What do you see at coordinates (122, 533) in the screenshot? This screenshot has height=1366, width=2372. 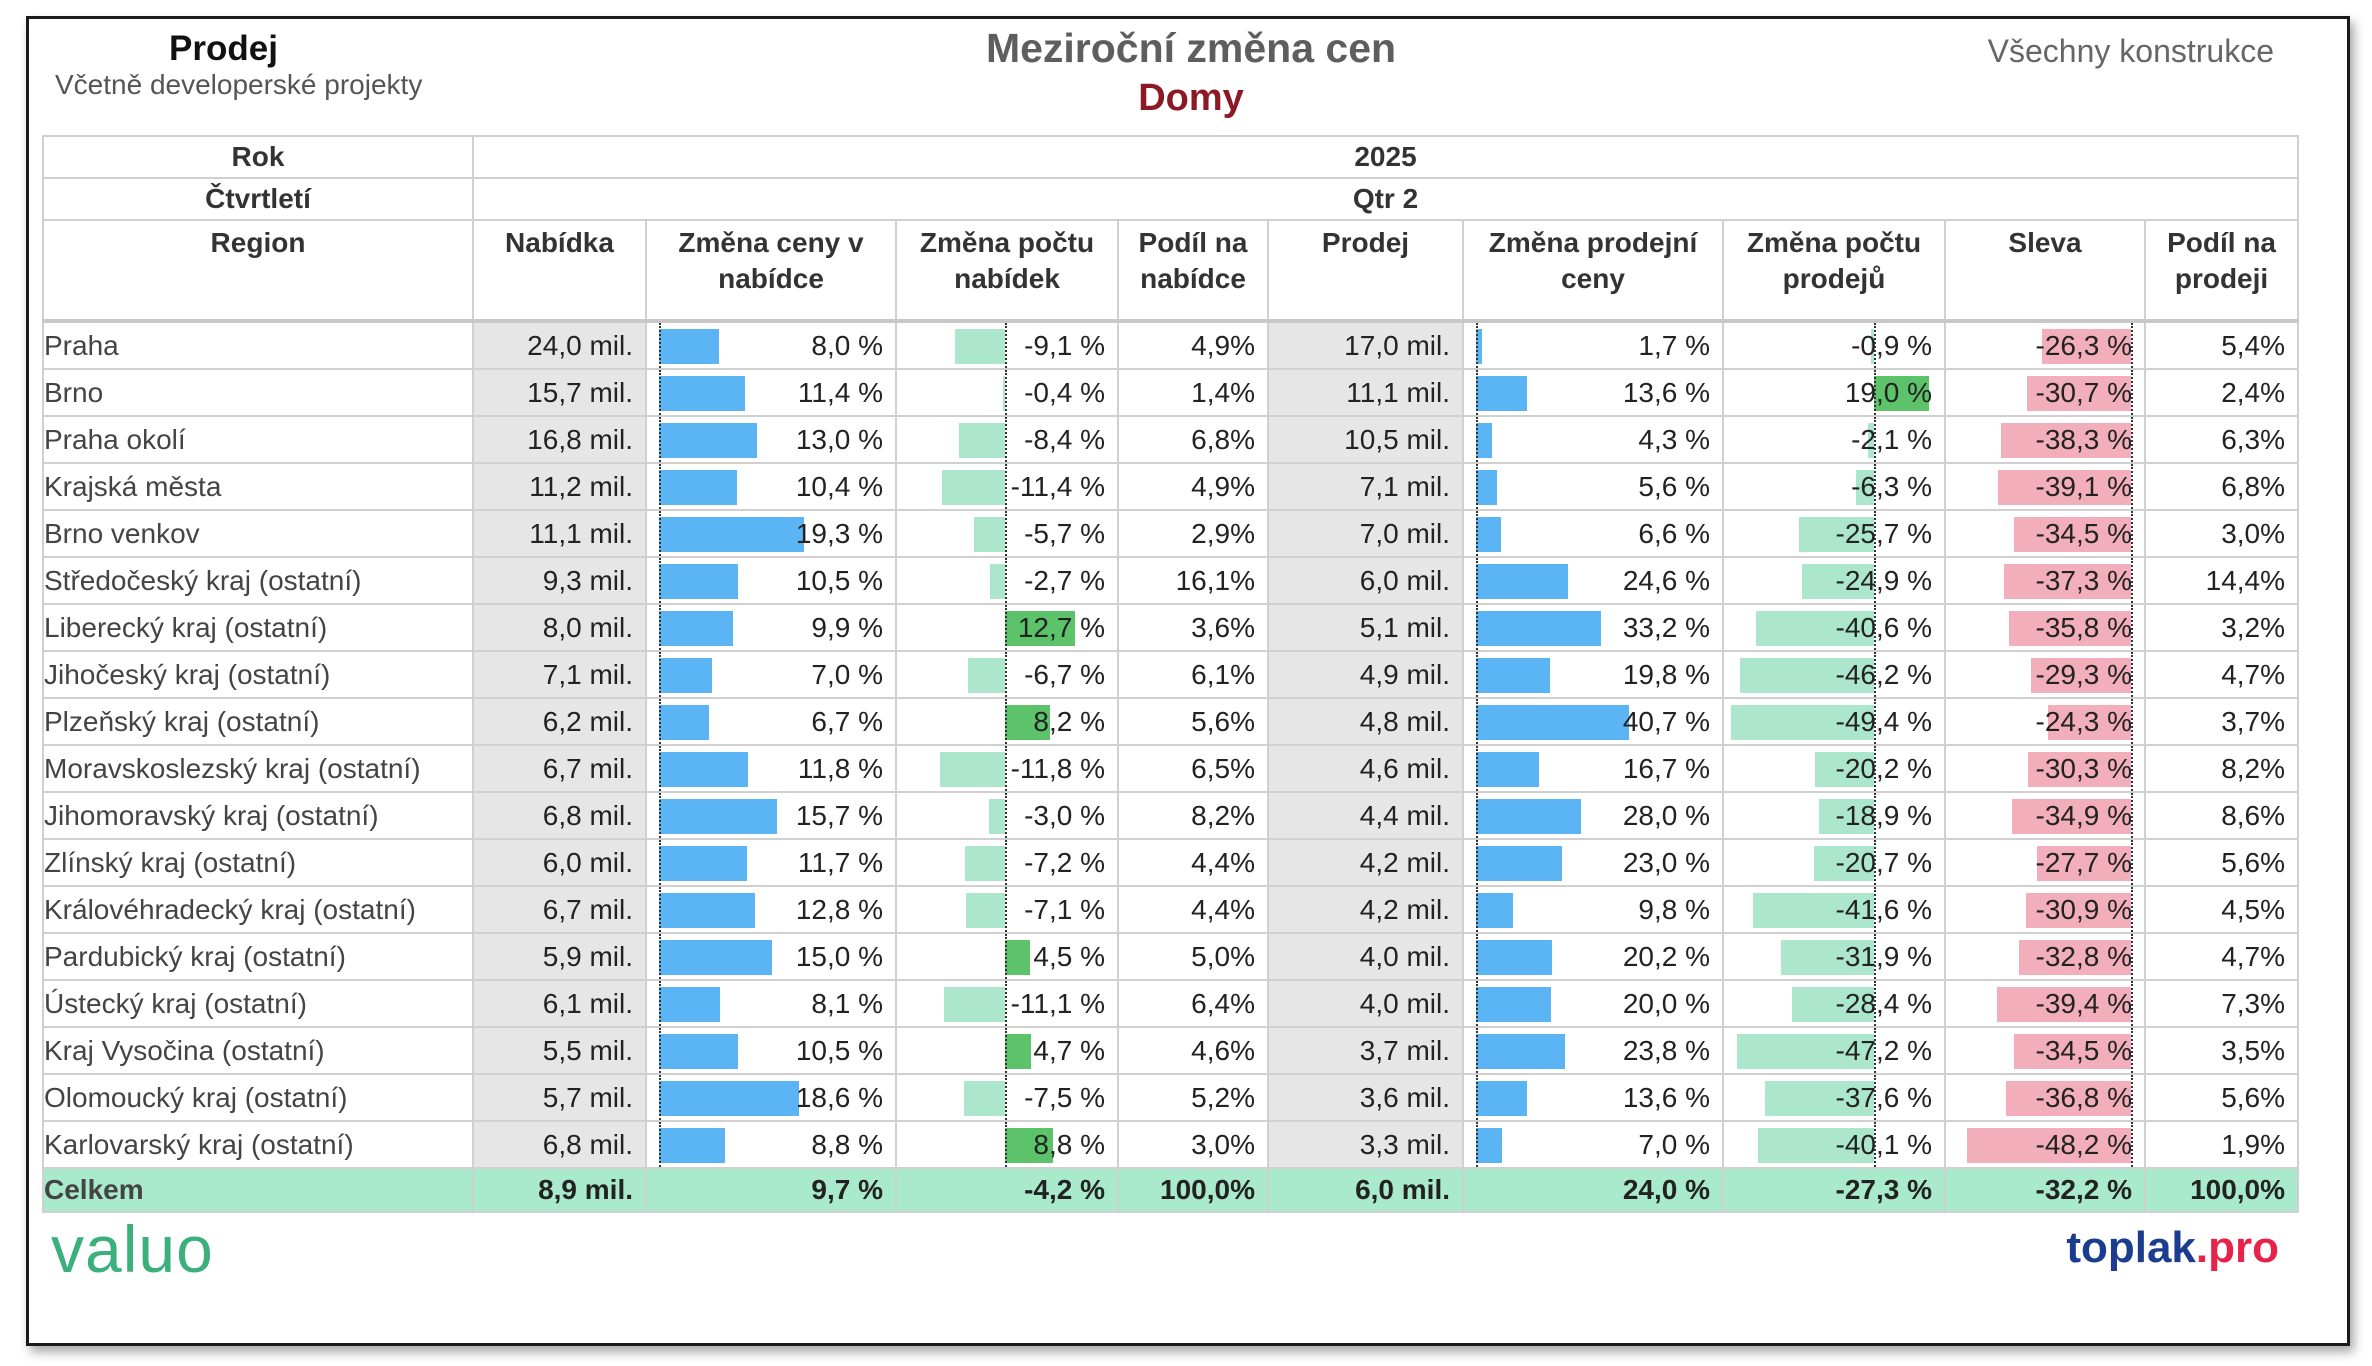 I see `cell-text: Brno venkov` at bounding box center [122, 533].